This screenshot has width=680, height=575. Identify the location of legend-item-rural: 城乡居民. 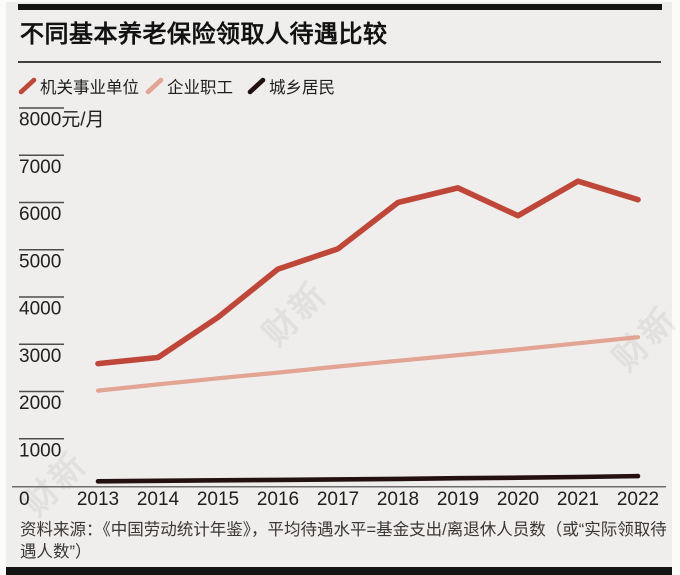
(291, 86).